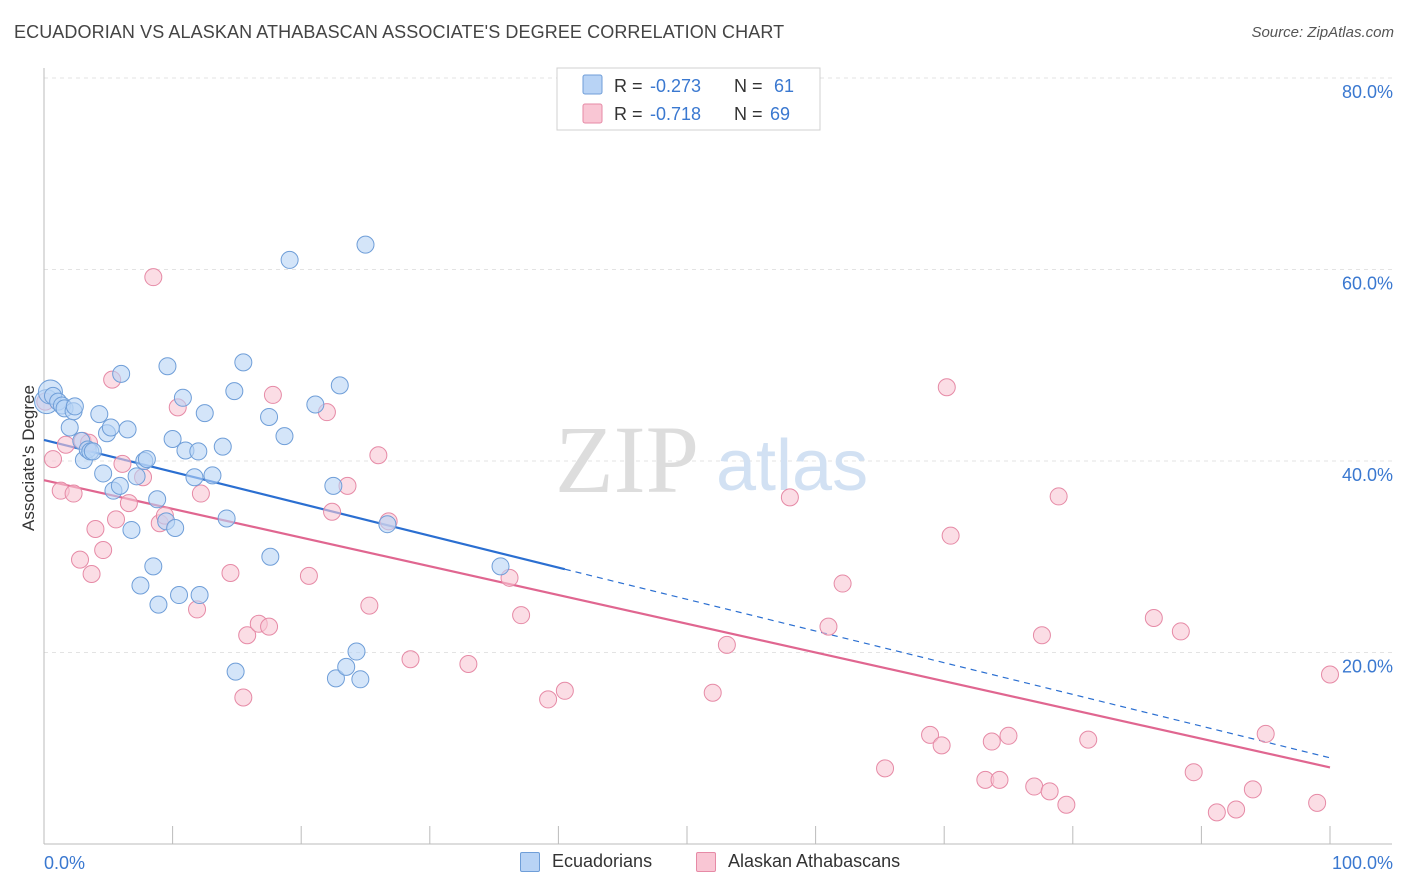  Describe the element at coordinates (798, 861) in the screenshot. I see `legend-item-athabascans: Alaskan Athabascans` at that location.